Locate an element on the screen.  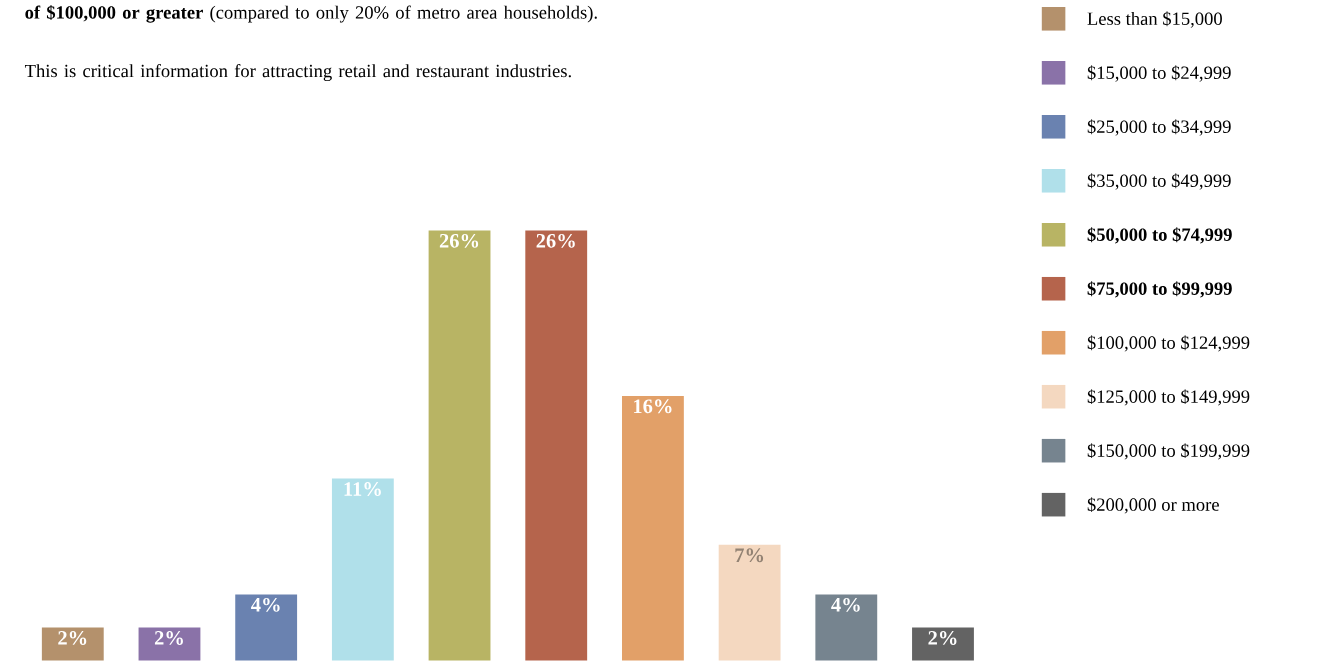
text: of $100,000 or greater (compared to only 20% of metro area households). is located at coordinates (311, 14).